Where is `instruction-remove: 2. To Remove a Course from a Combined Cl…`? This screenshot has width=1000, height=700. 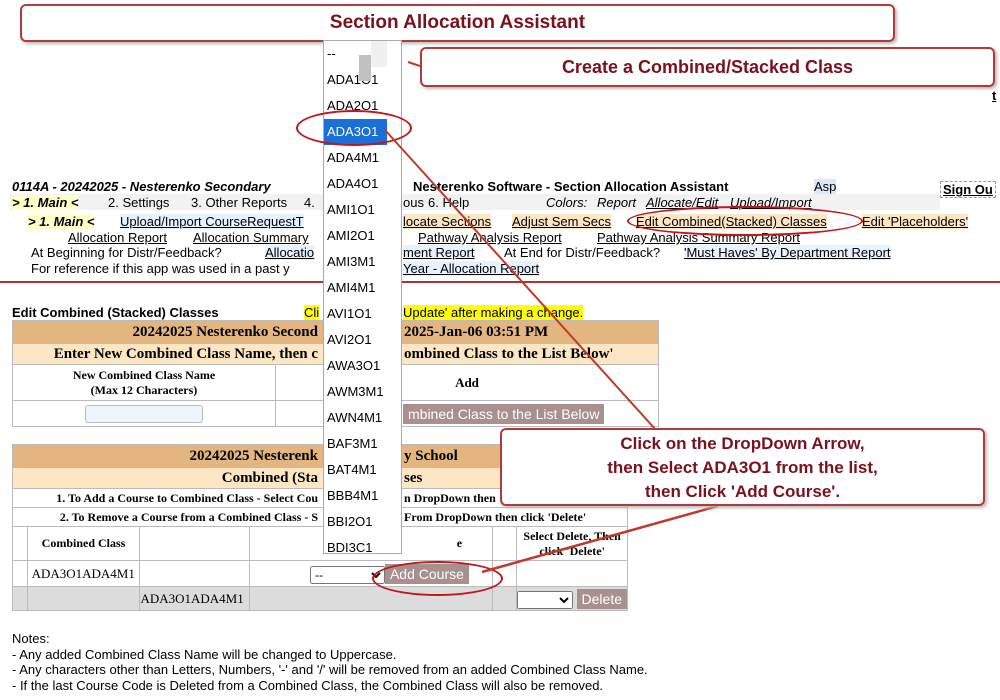 instruction-remove: 2. To Remove a Course from a Combined Cl… is located at coordinates (188, 516).